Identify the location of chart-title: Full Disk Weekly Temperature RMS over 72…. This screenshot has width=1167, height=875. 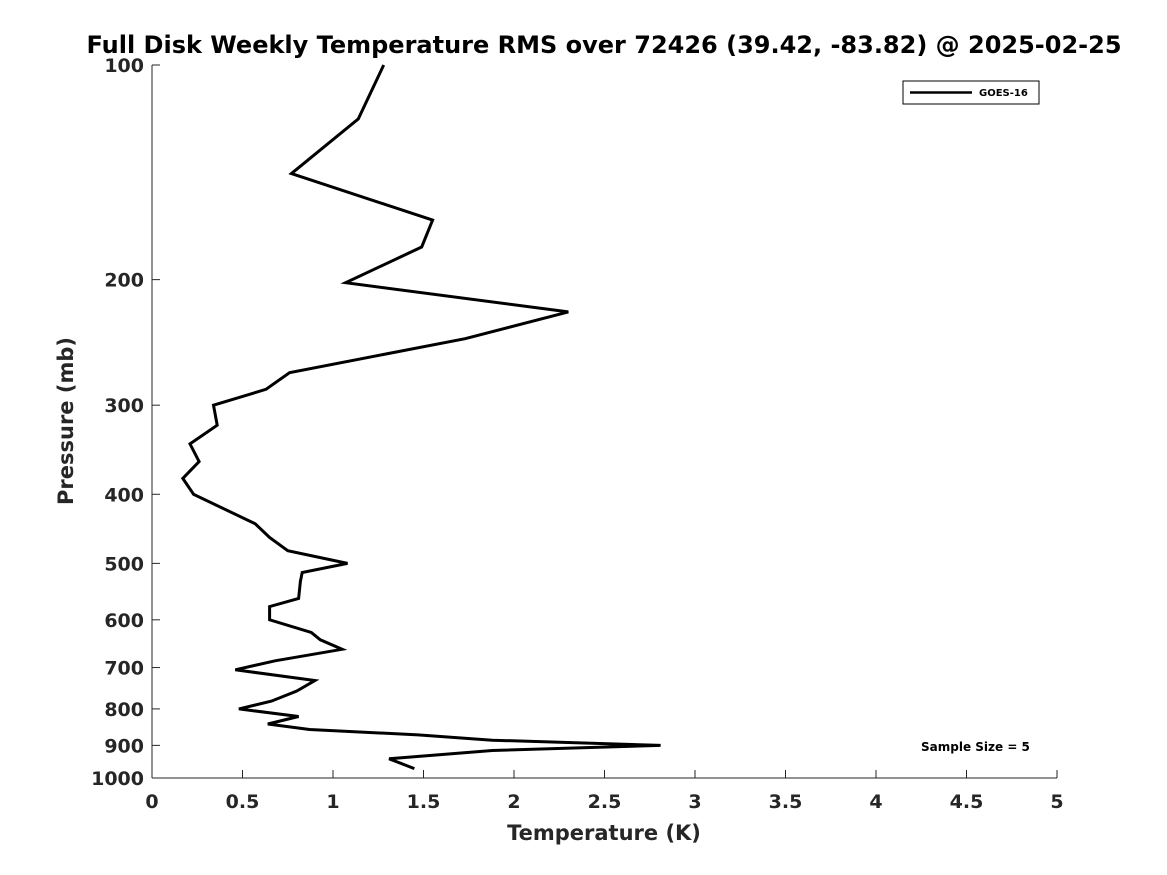
(603, 45).